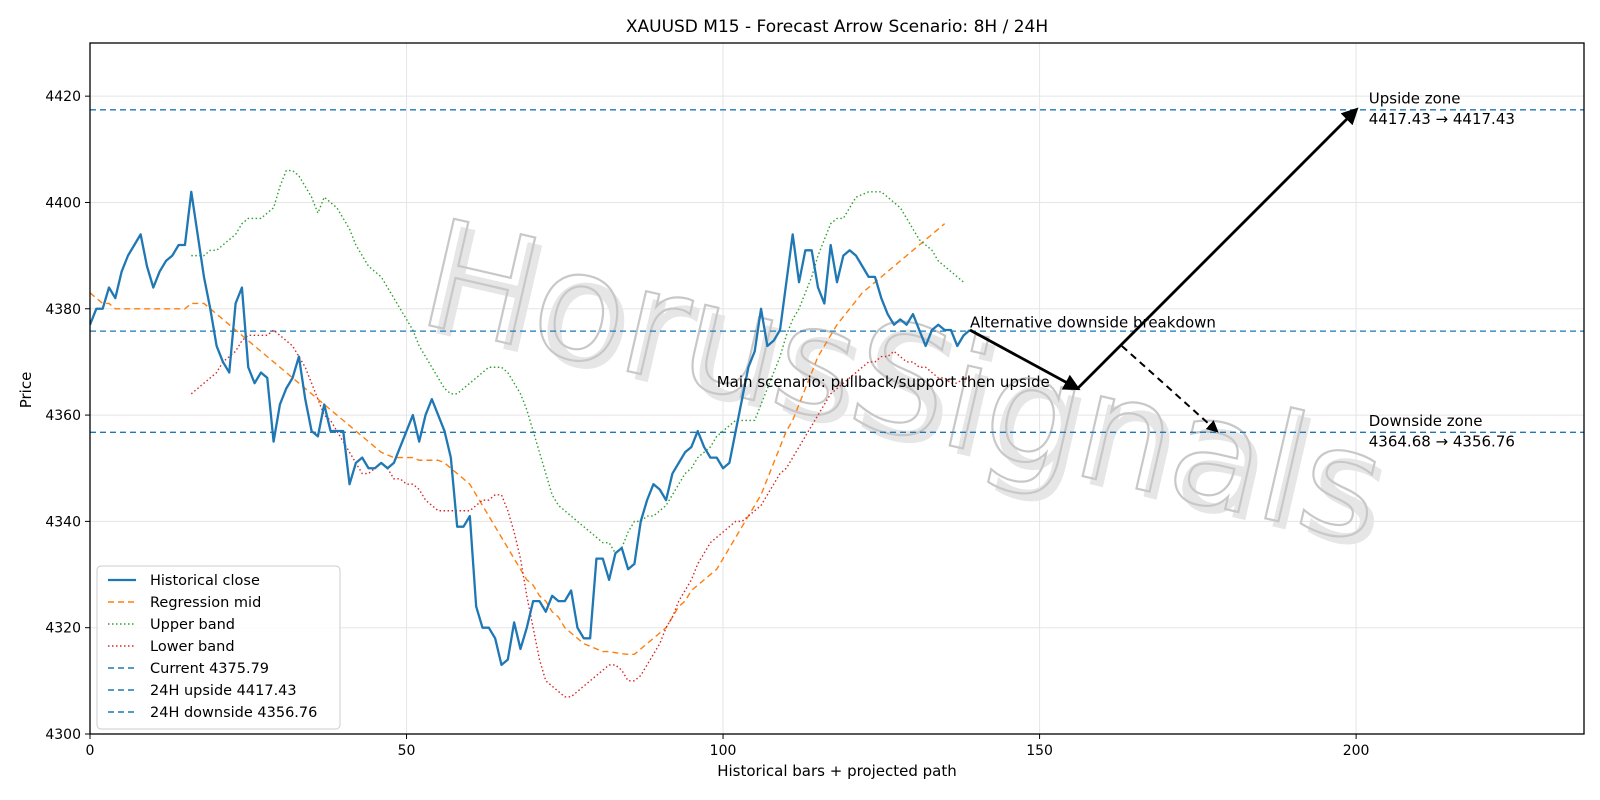 The width and height of the screenshot is (1600, 800). What do you see at coordinates (63, 735) in the screenshot?
I see `y-tick-label: 4300` at bounding box center [63, 735].